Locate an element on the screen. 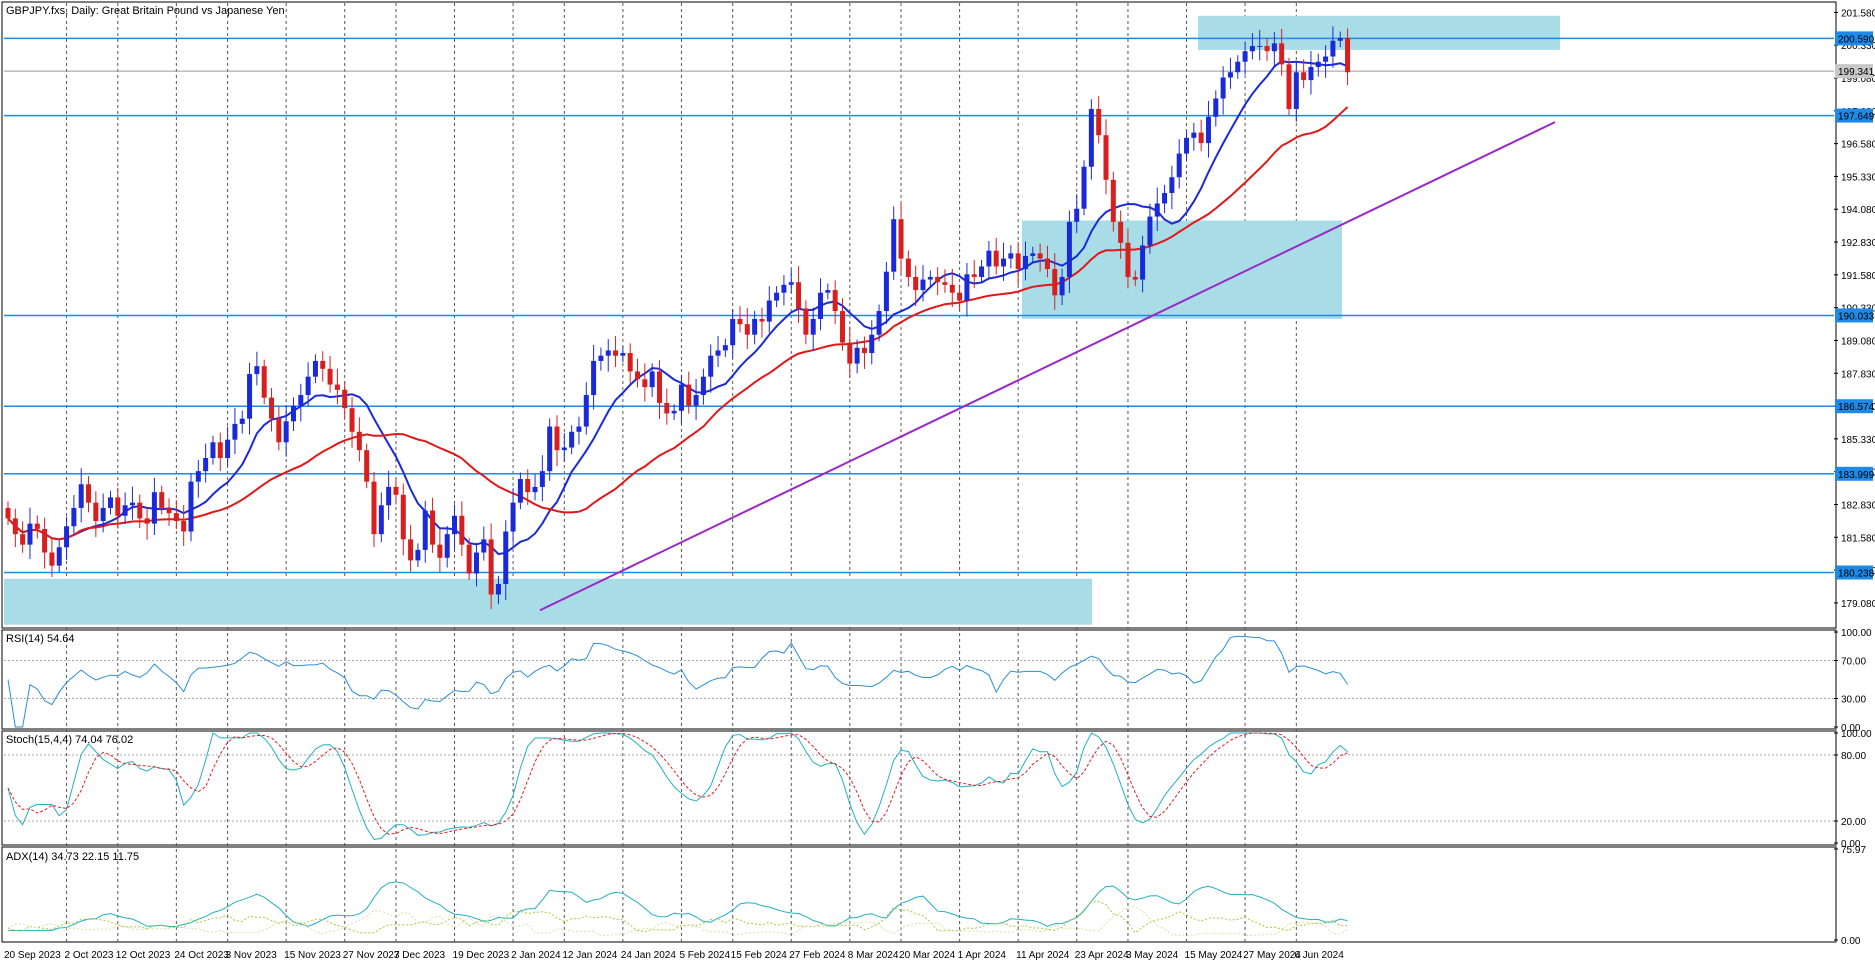 The image size is (1875, 965). date-label: 15 Nov 2023 is located at coordinates (312, 955).